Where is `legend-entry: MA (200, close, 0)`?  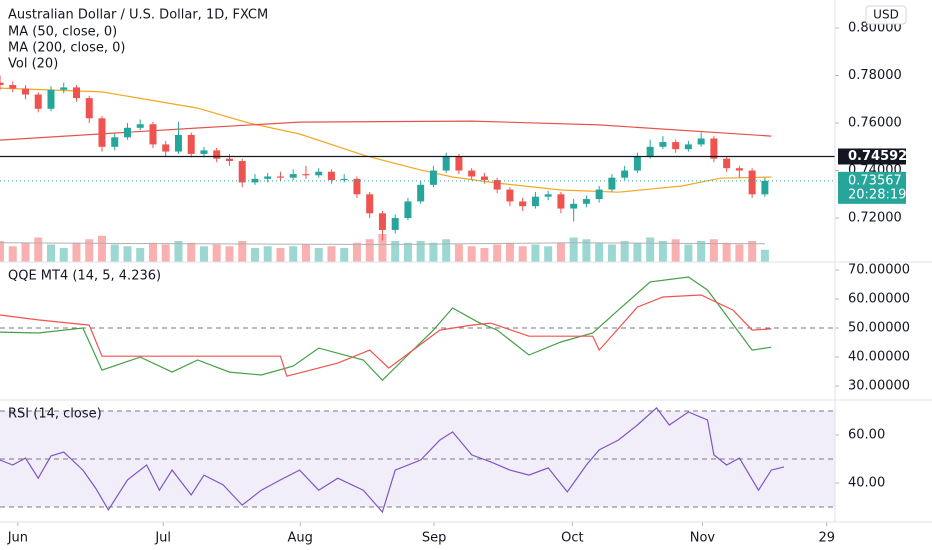
legend-entry: MA (200, close, 0) is located at coordinates (66, 48).